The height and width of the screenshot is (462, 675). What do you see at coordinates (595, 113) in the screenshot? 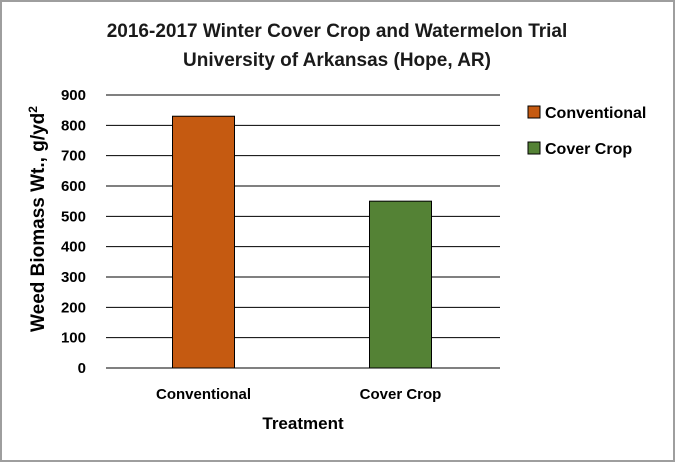
I see `legend-label: Conventional` at bounding box center [595, 113].